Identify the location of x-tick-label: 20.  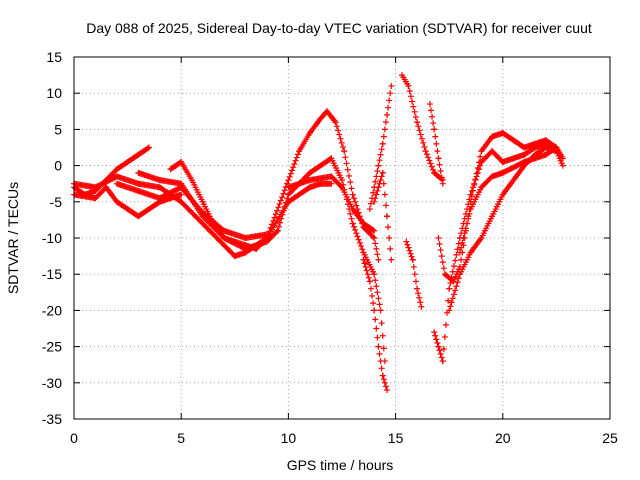
(503, 438).